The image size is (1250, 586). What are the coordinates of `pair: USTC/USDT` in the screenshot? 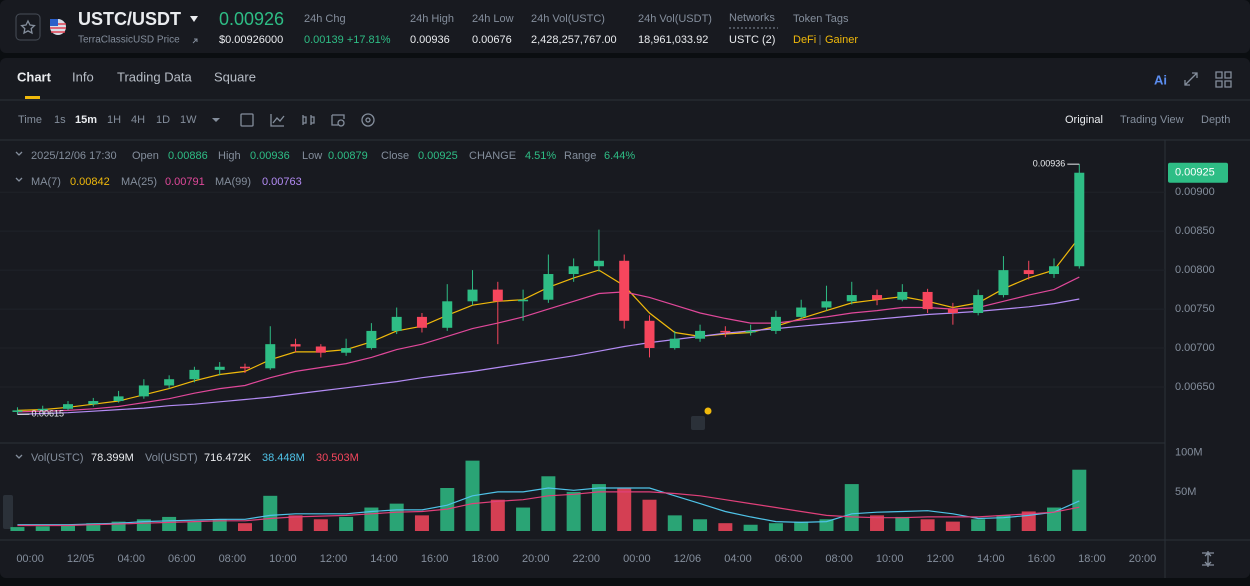 It's located at (129, 19).